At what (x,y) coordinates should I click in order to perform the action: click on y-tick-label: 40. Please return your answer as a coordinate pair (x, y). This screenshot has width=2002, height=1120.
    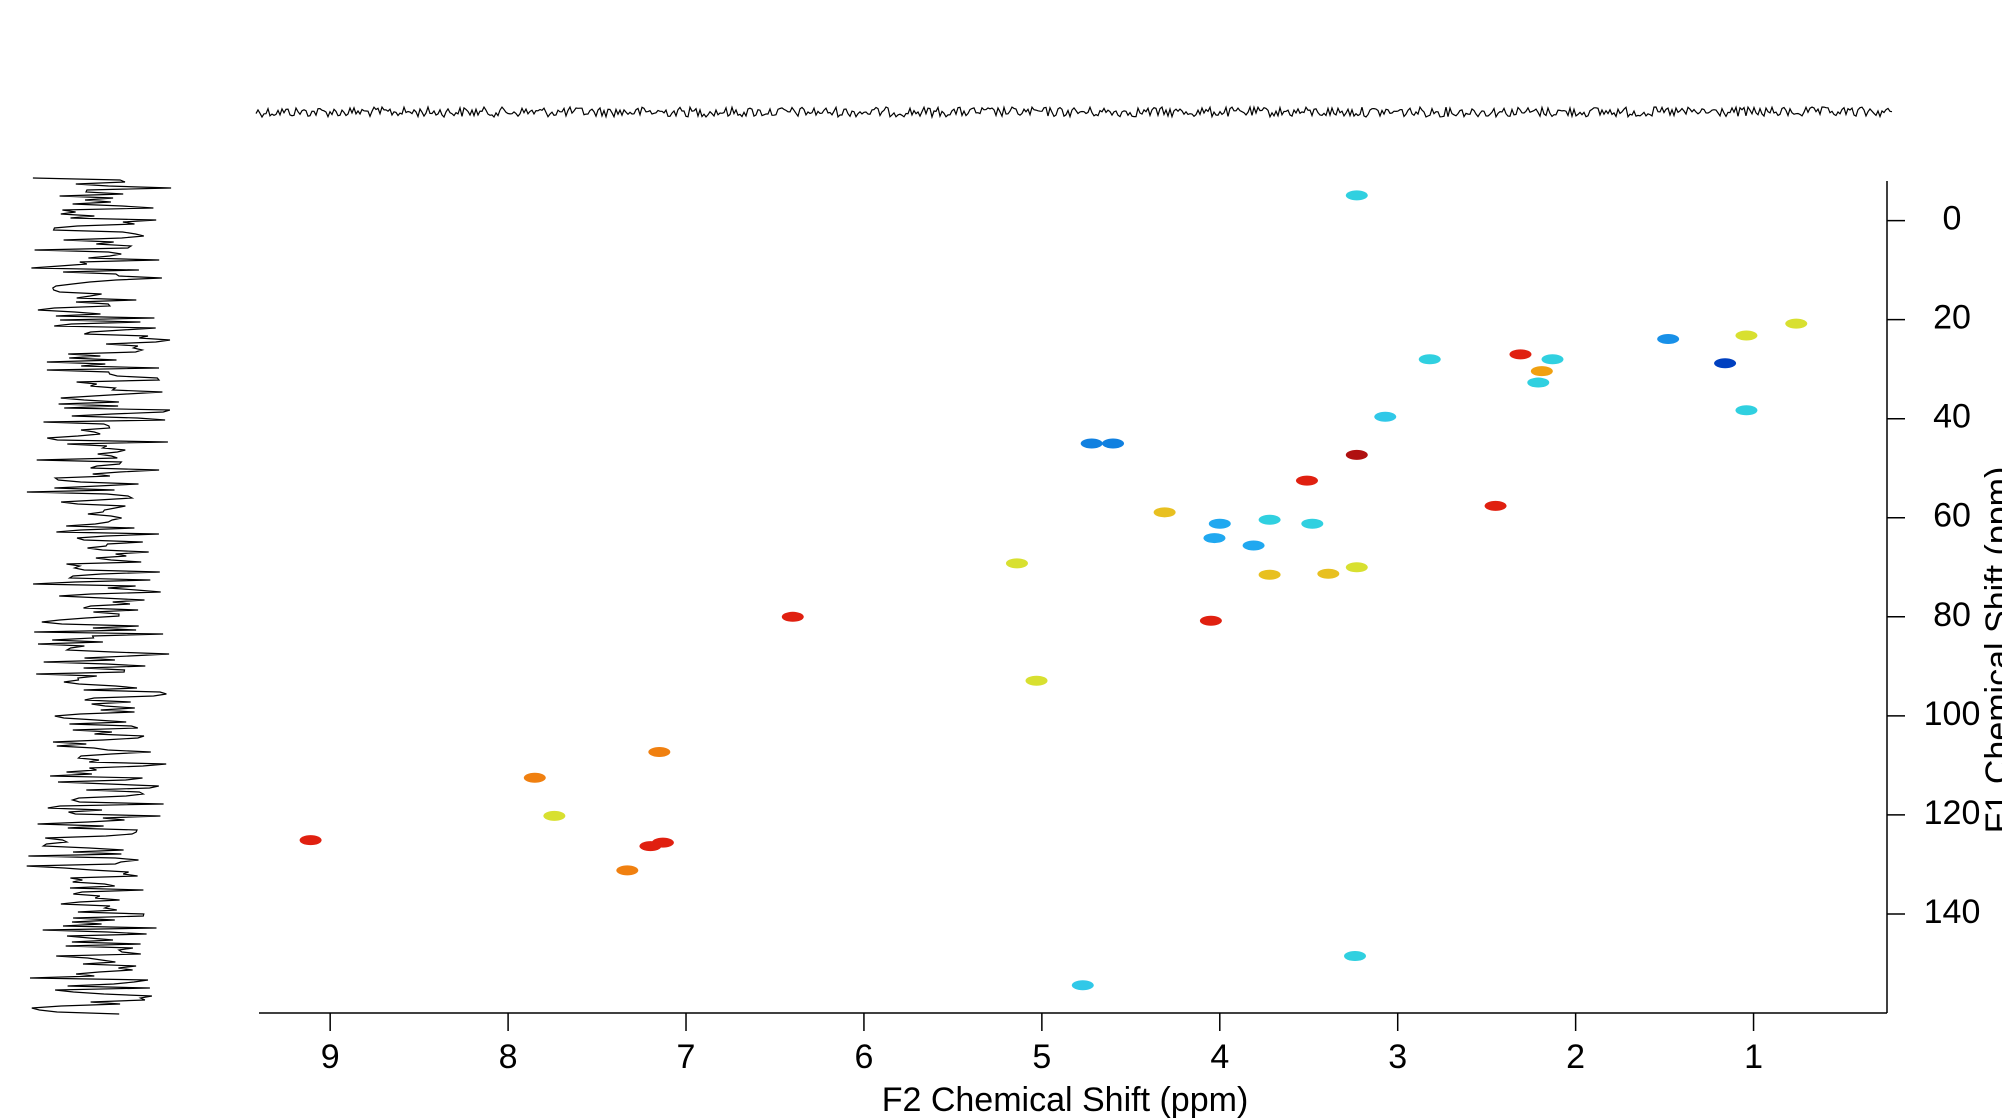
    Looking at the image, I should click on (1952, 417).